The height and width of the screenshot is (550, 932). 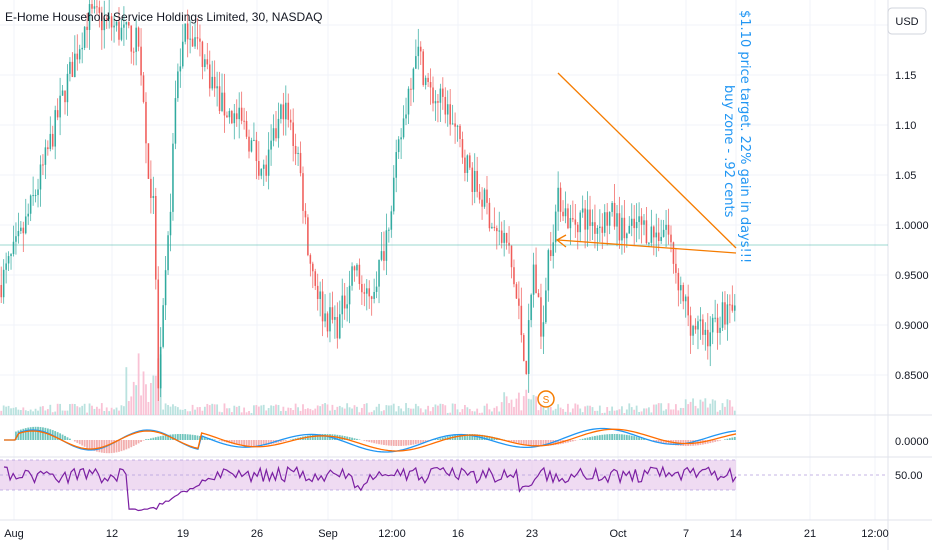 What do you see at coordinates (446, 534) in the screenshot?
I see `time-axis: Aug 12 19 26 Sep 12:00 16 23 Oct 7 14 21 12:00` at bounding box center [446, 534].